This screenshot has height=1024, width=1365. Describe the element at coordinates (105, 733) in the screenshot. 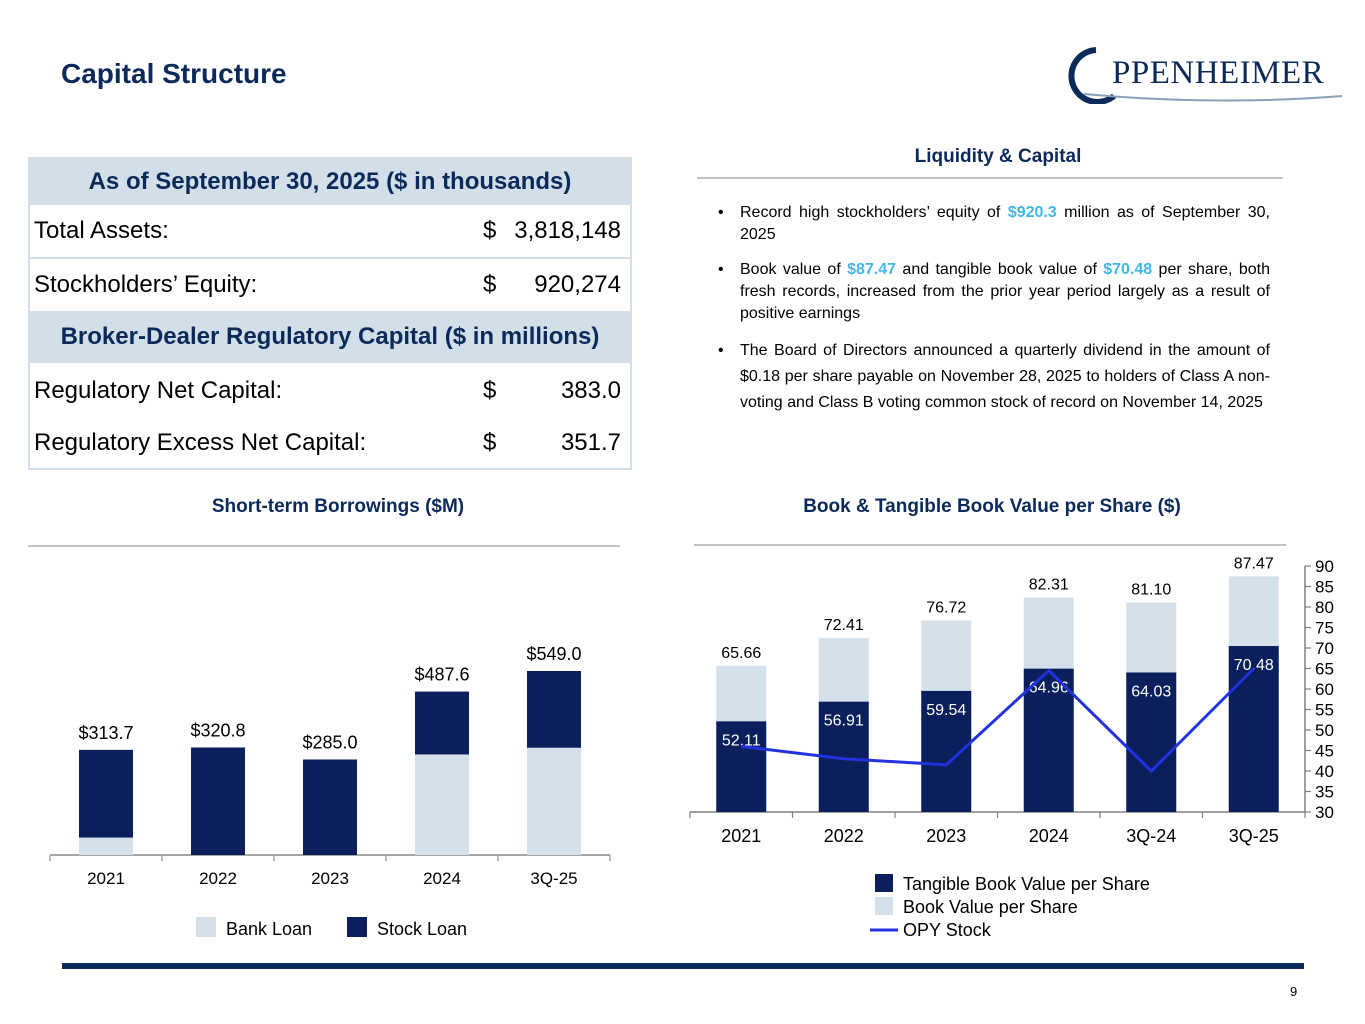

I see `total-label: $313.7` at that location.